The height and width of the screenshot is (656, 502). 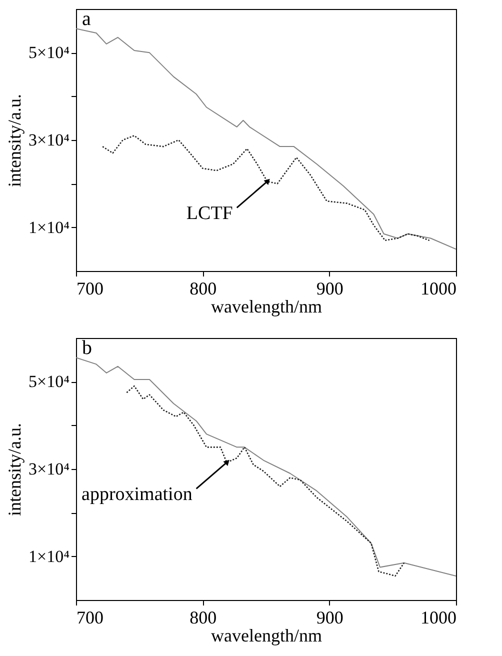 What do you see at coordinates (137, 494) in the screenshot?
I see `annotation: approximation` at bounding box center [137, 494].